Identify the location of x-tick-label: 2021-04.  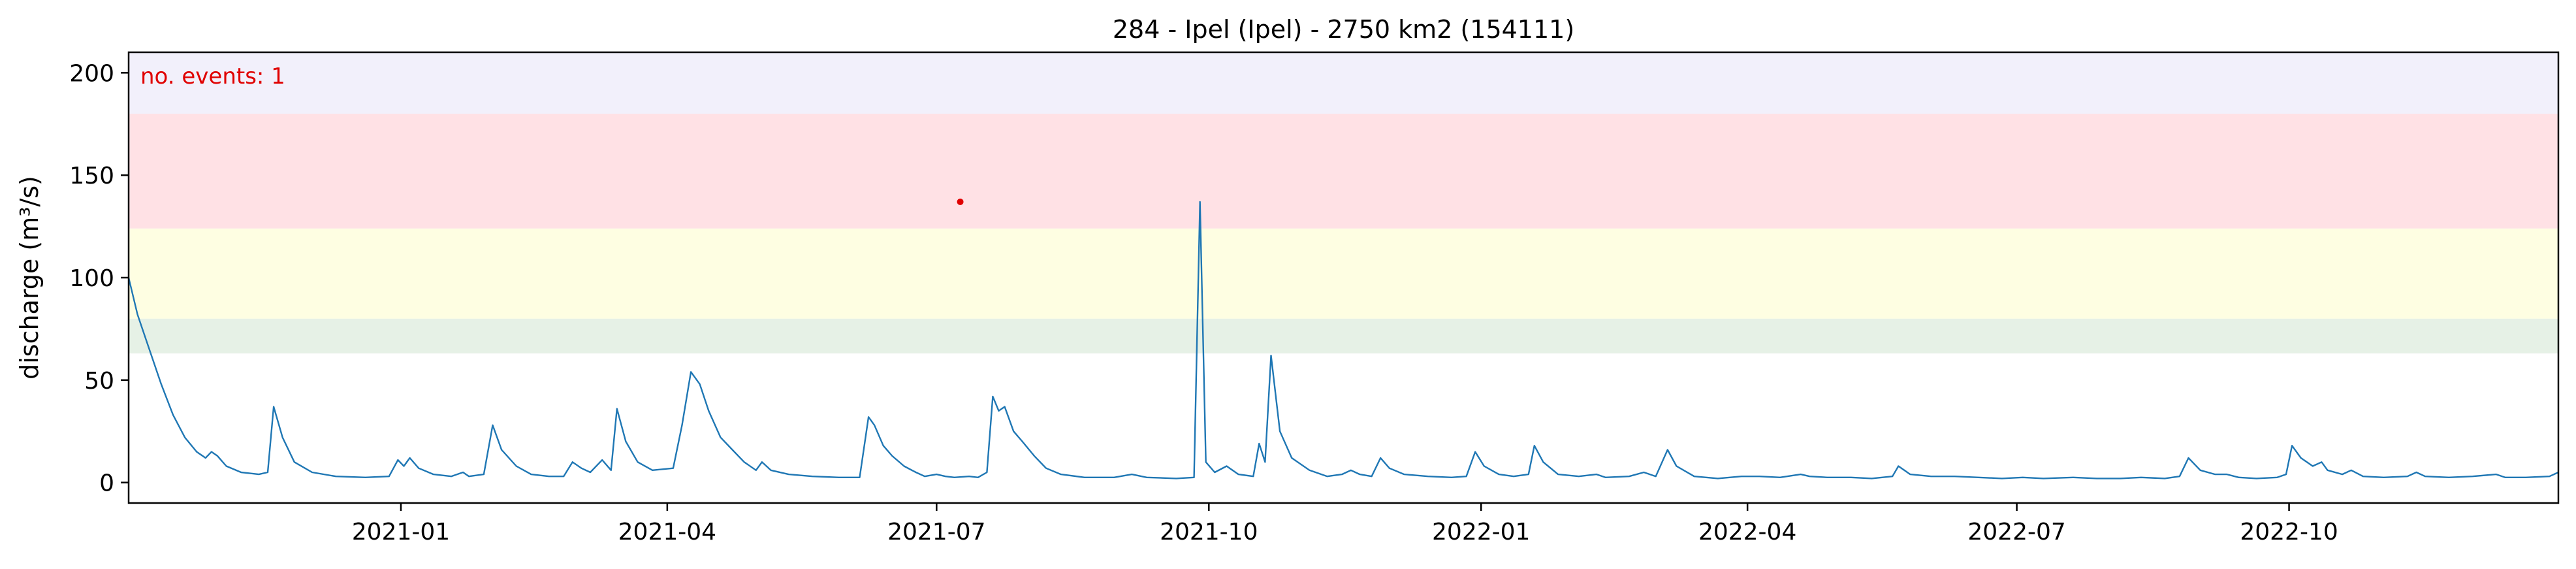
(667, 532).